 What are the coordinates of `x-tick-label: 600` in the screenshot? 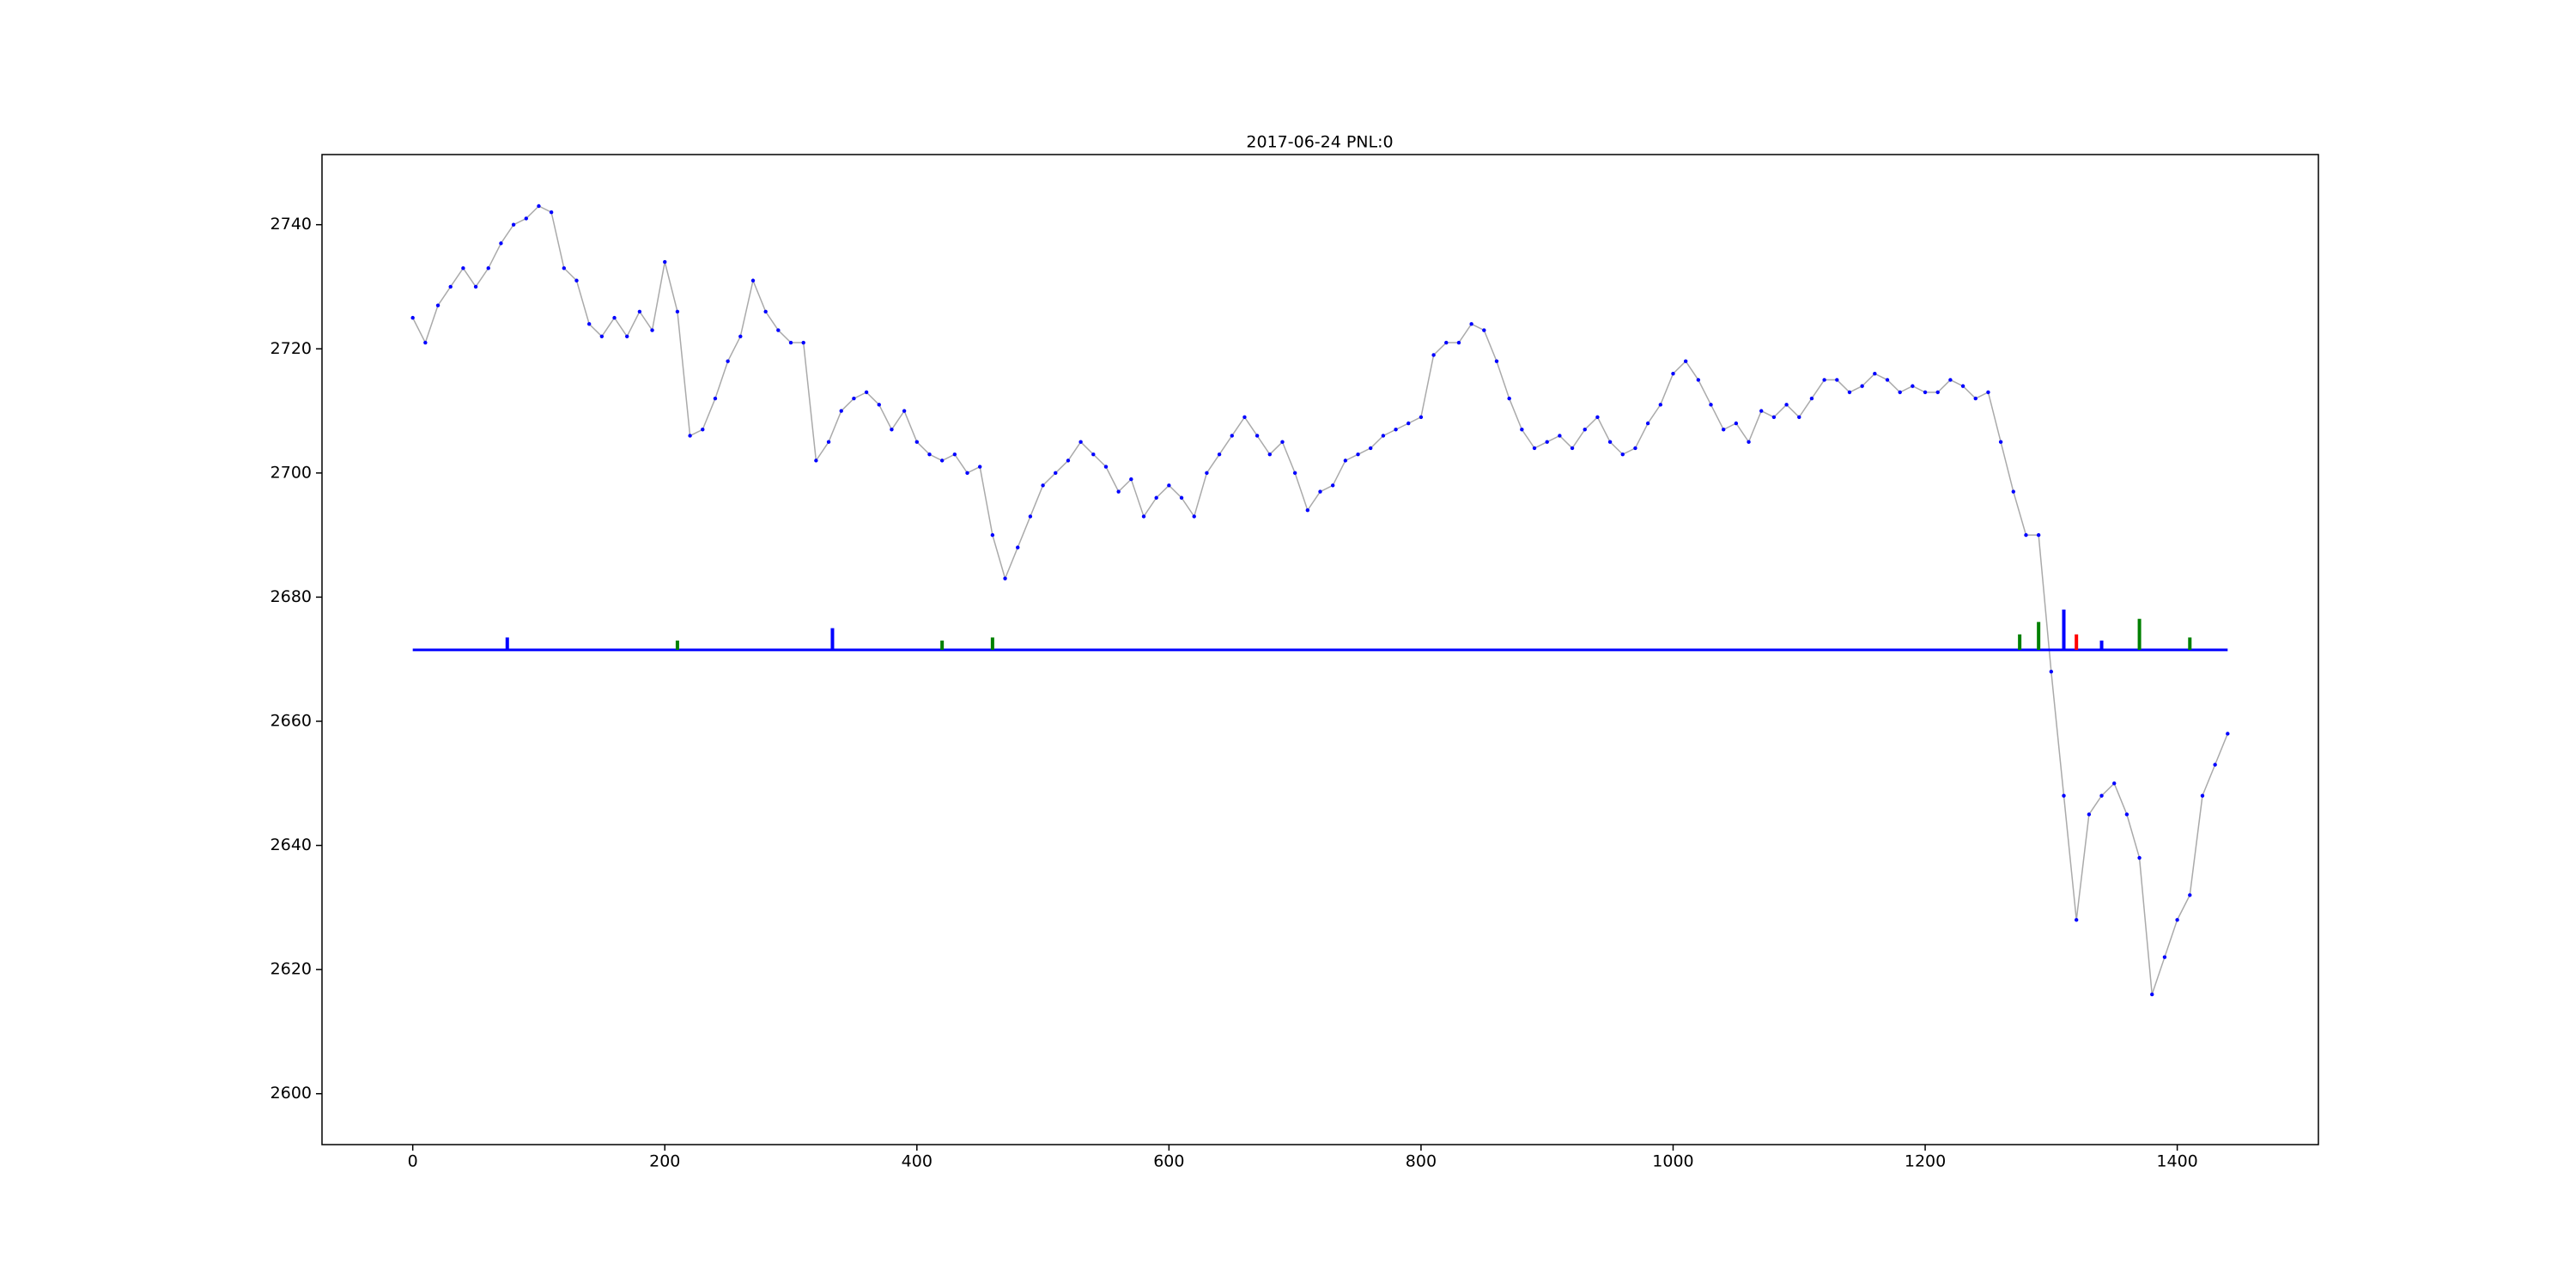 It's located at (1169, 1162).